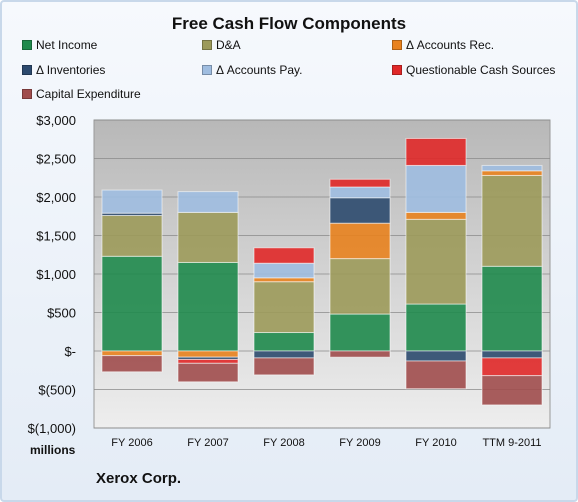 The width and height of the screenshot is (578, 502). Describe the element at coordinates (56, 274) in the screenshot. I see `y-tick-label: $1,000` at that location.